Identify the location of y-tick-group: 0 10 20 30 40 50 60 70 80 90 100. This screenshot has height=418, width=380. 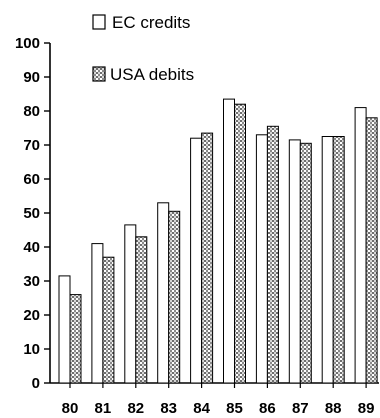
(32, 213).